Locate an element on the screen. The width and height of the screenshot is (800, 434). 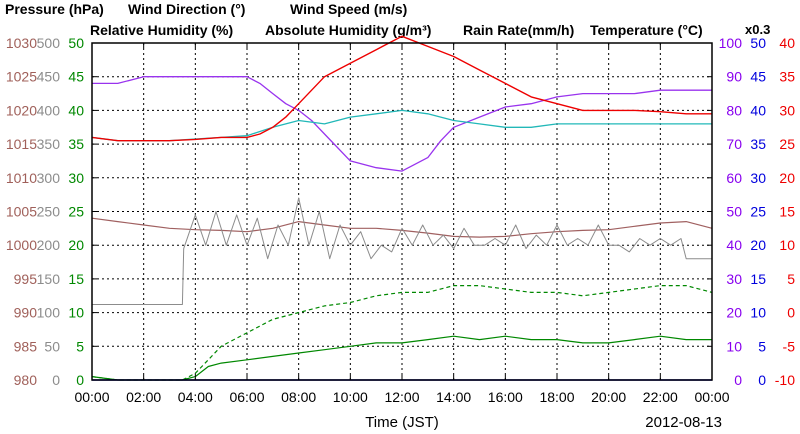
wind-direction-tick-label: 300 is located at coordinates (49, 178).